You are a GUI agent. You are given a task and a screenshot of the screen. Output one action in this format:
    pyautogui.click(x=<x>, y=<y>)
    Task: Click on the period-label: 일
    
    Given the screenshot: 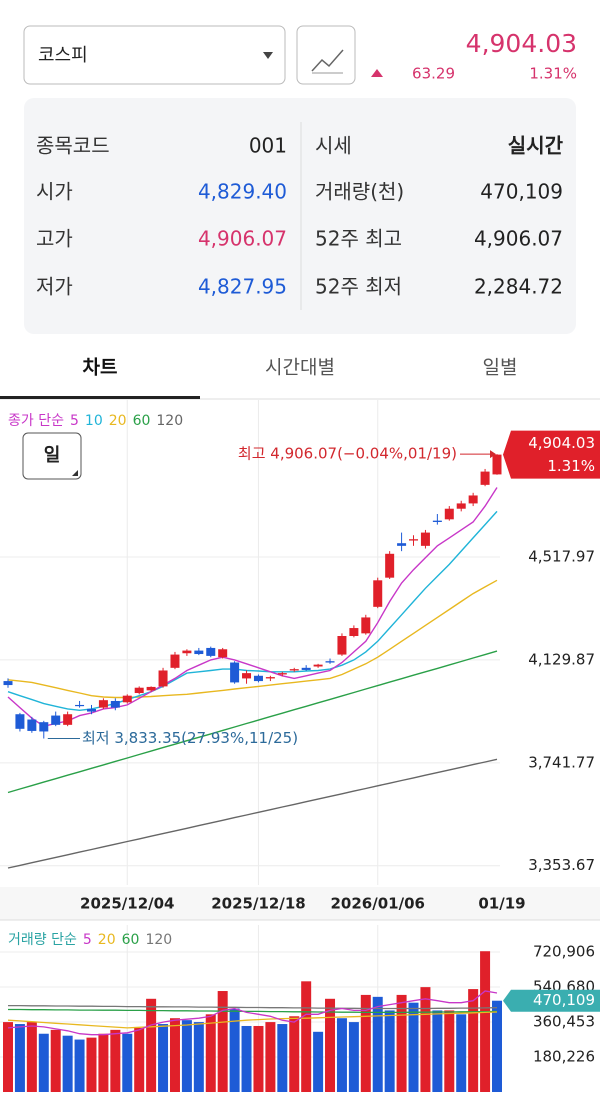 What is the action you would take?
    pyautogui.click(x=52, y=455)
    